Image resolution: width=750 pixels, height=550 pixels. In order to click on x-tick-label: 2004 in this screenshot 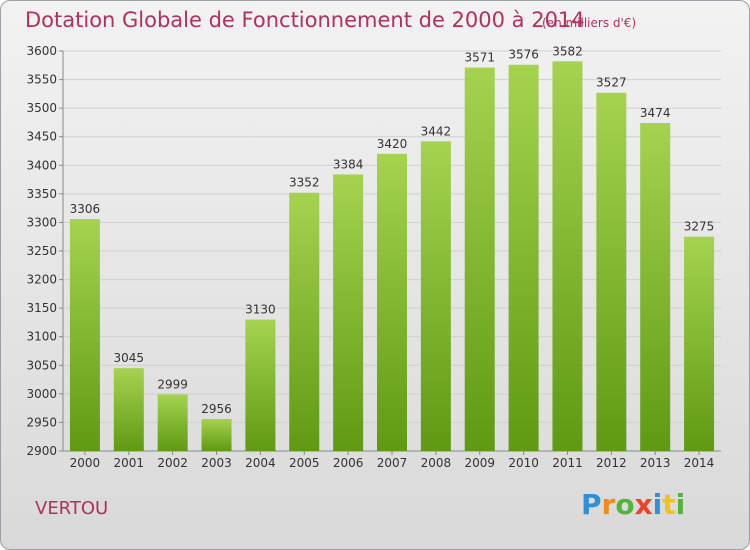, I will do `click(260, 463)`.